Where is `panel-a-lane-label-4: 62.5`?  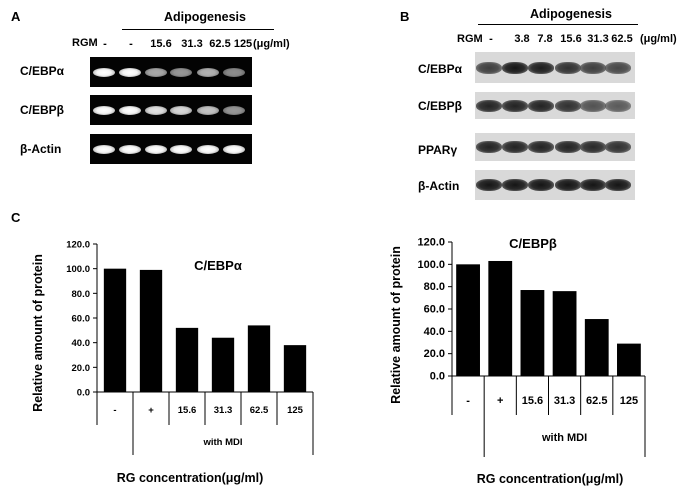
panel-a-lane-label-4: 62.5 is located at coordinates (220, 44).